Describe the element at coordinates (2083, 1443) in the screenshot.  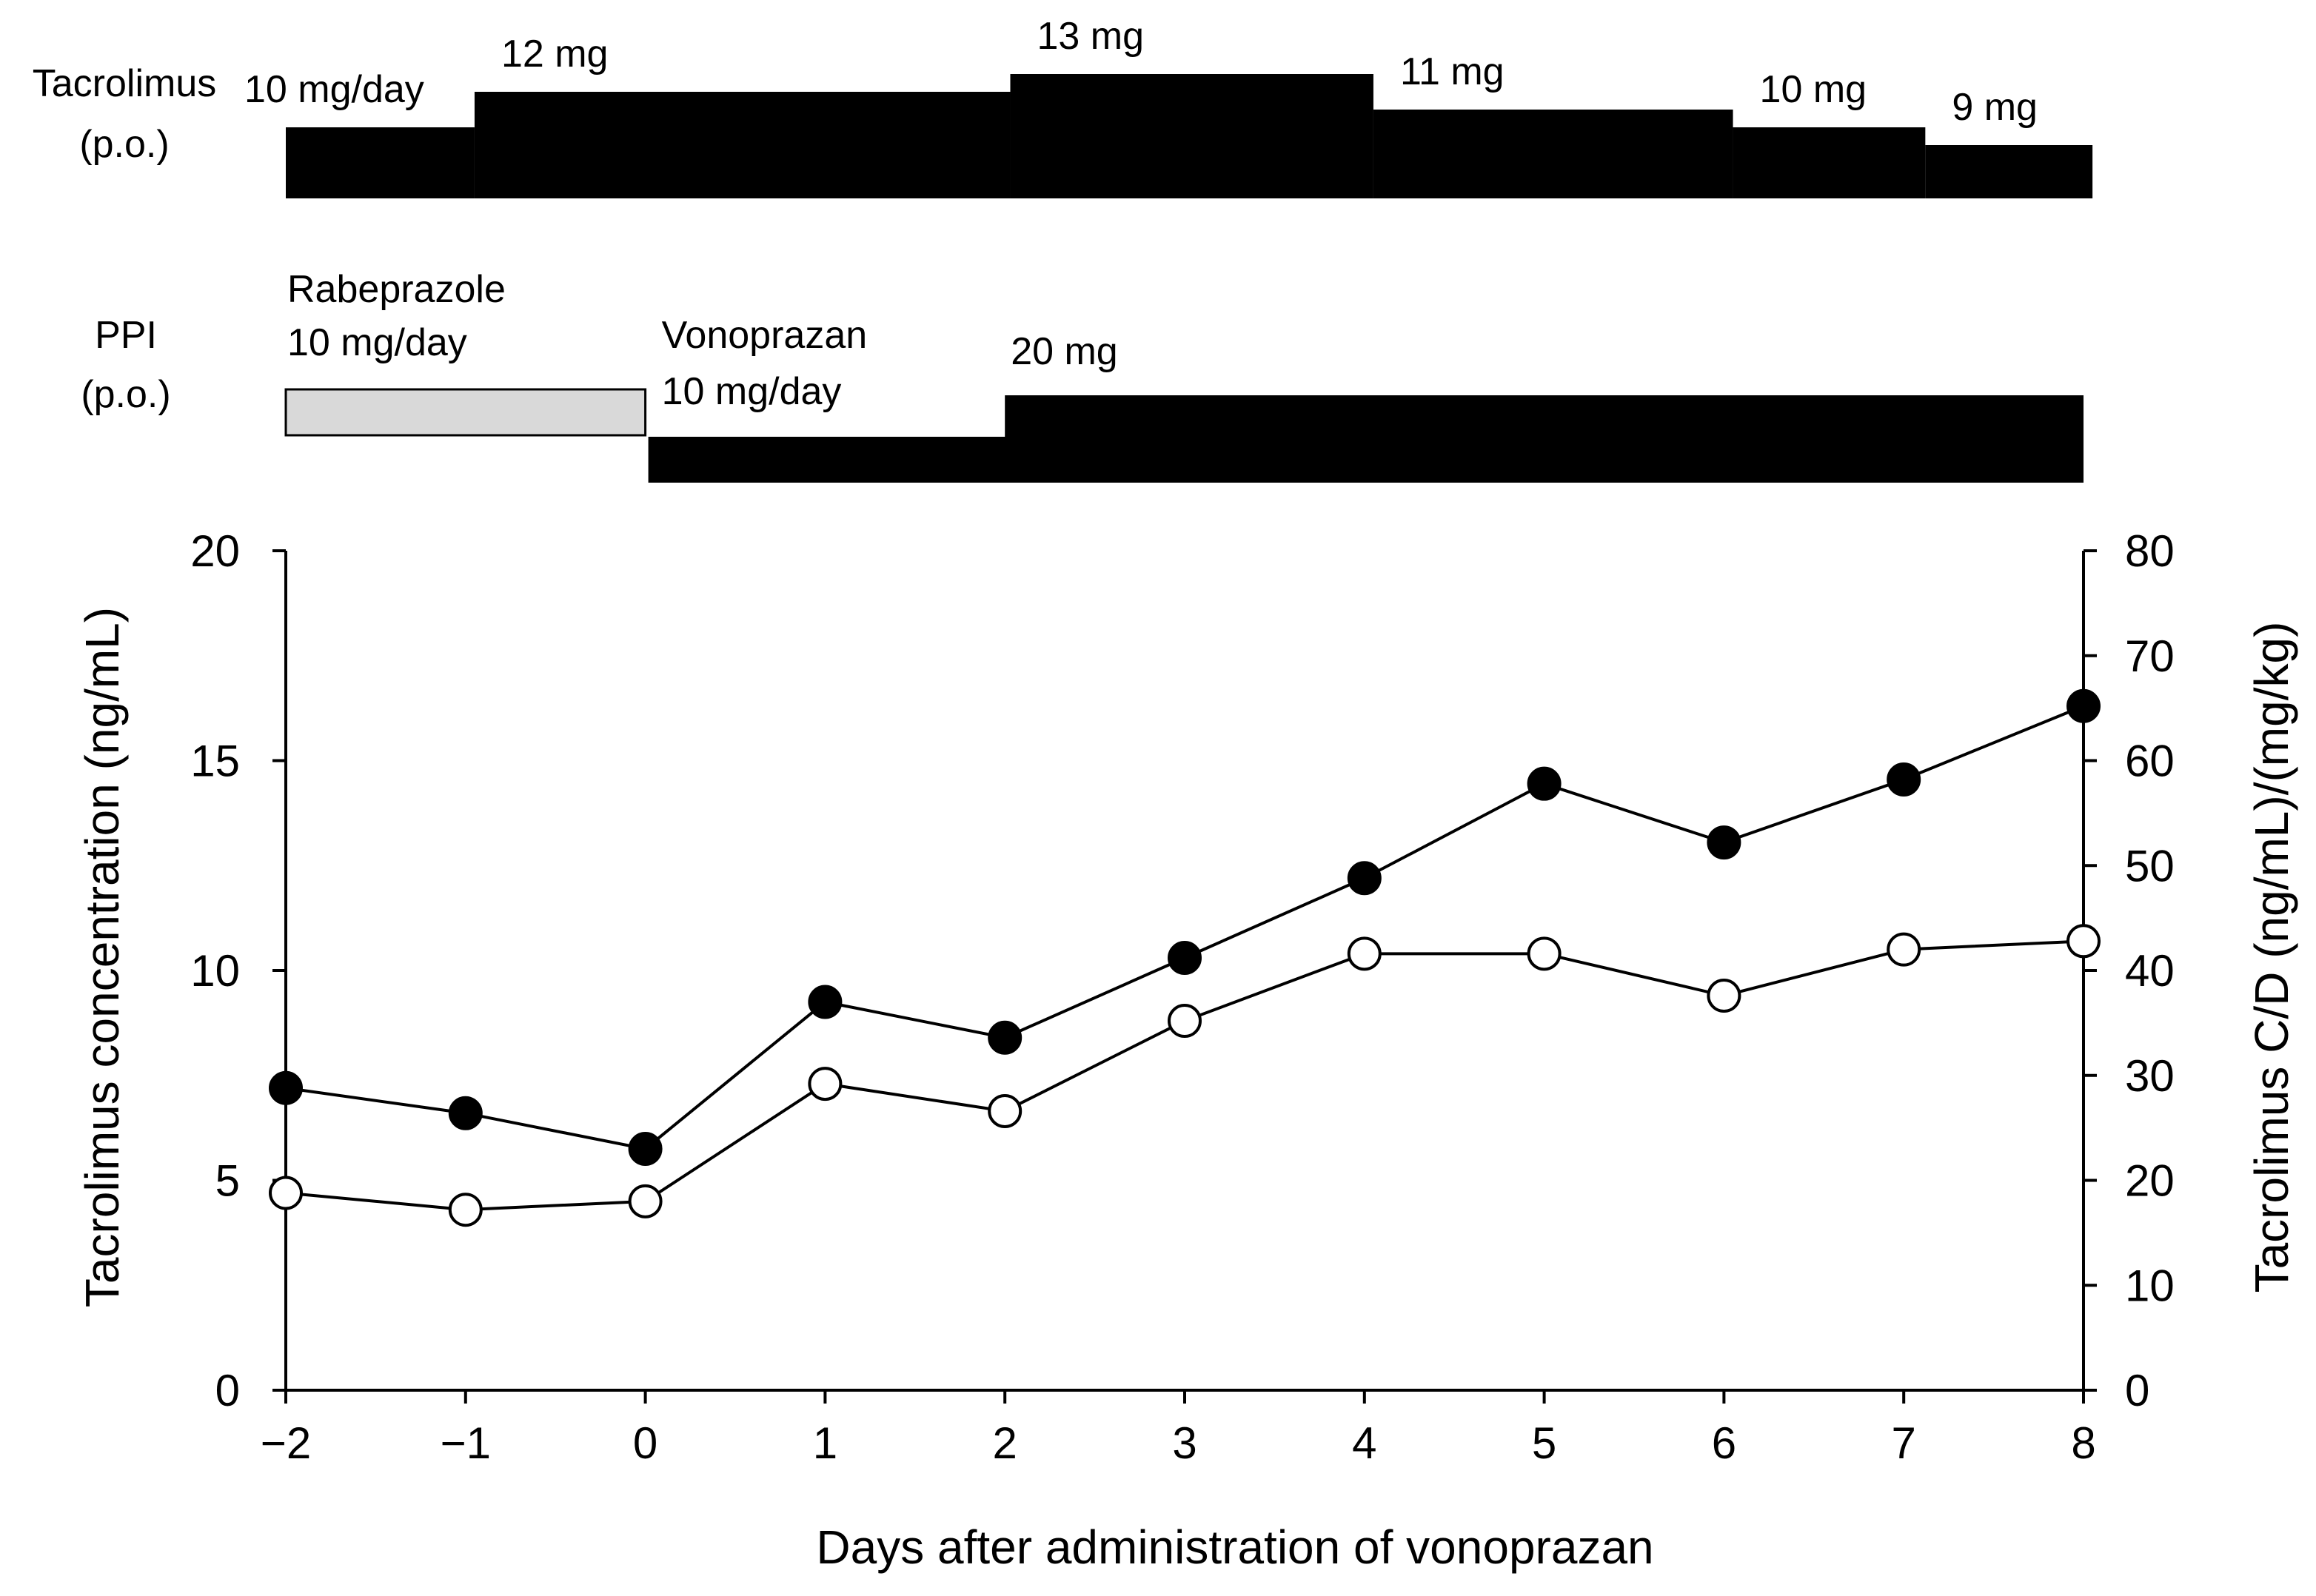
I see `x-tick-label: 8` at that location.